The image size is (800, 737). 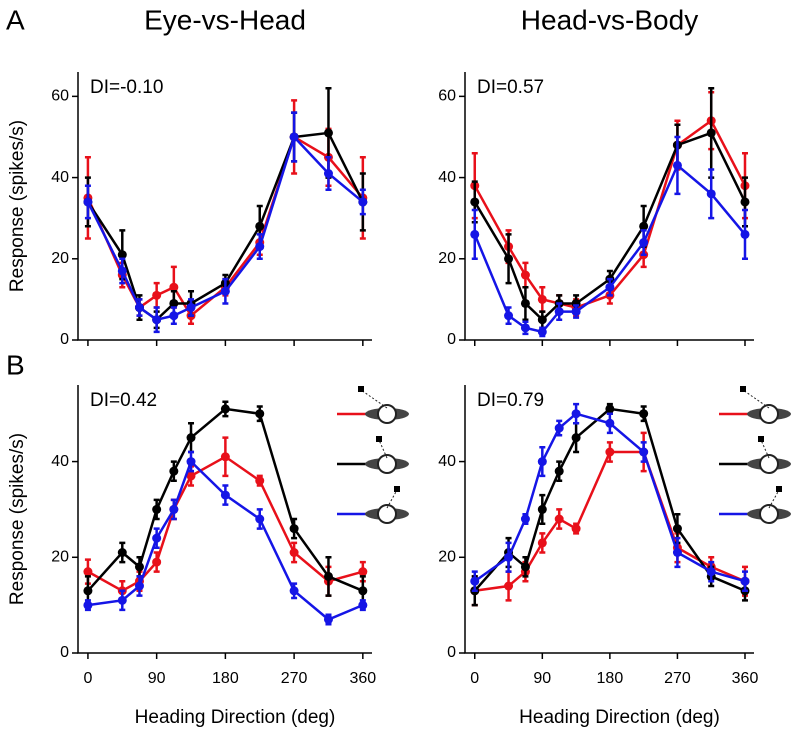 I want to click on y-tick-label: 60, so click(x=447, y=96).